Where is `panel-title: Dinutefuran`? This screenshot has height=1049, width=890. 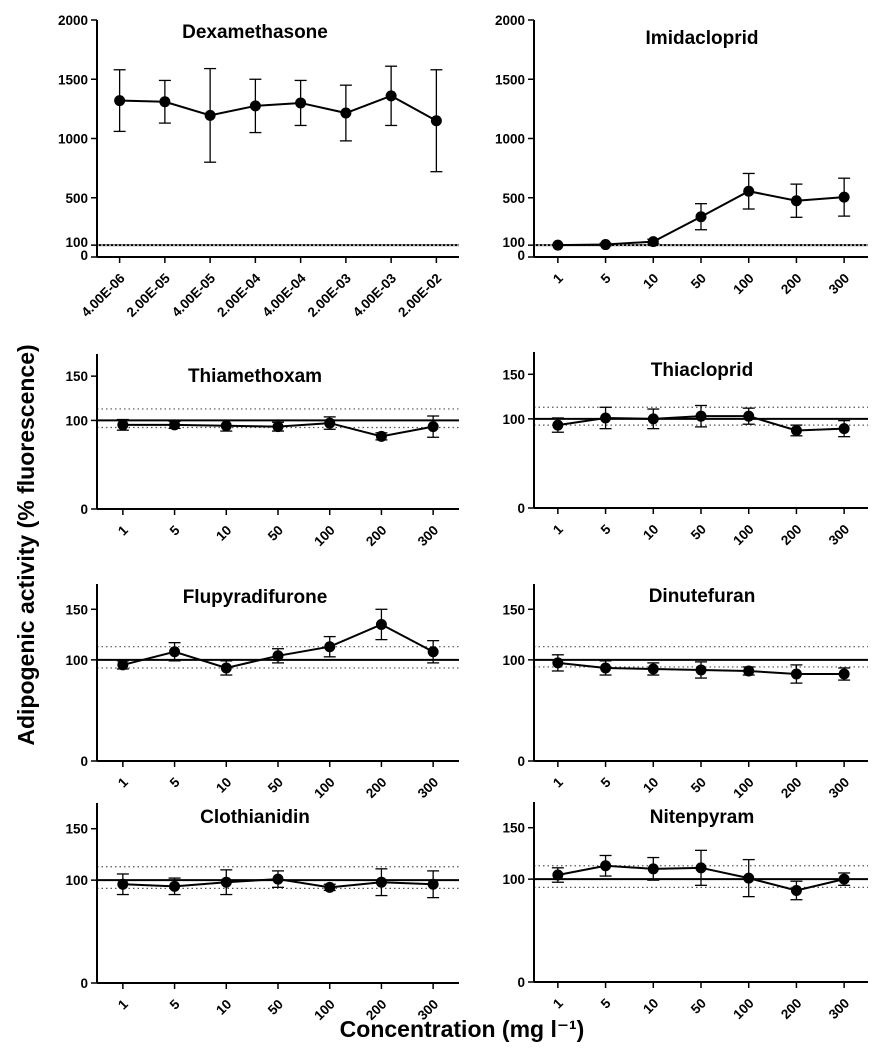
panel-title: Dinutefuran is located at coordinates (702, 596).